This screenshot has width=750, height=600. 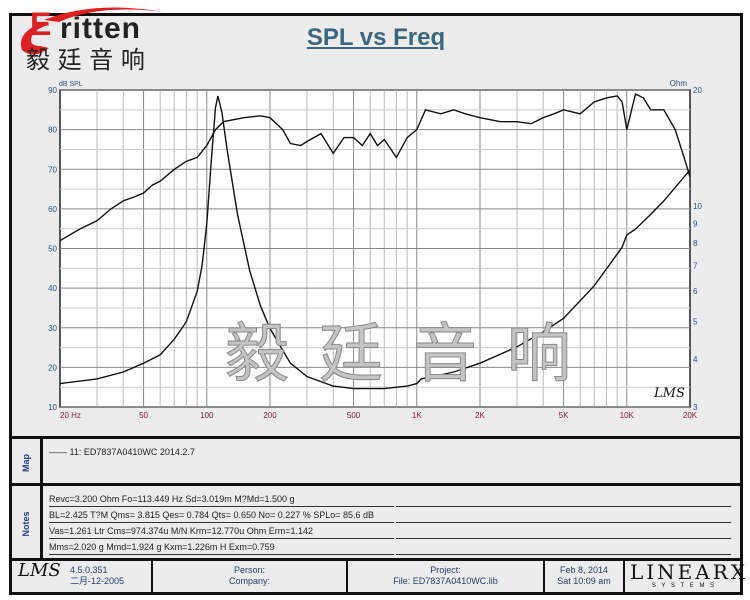 I want to click on y-tick-label: 70, so click(x=52, y=169).